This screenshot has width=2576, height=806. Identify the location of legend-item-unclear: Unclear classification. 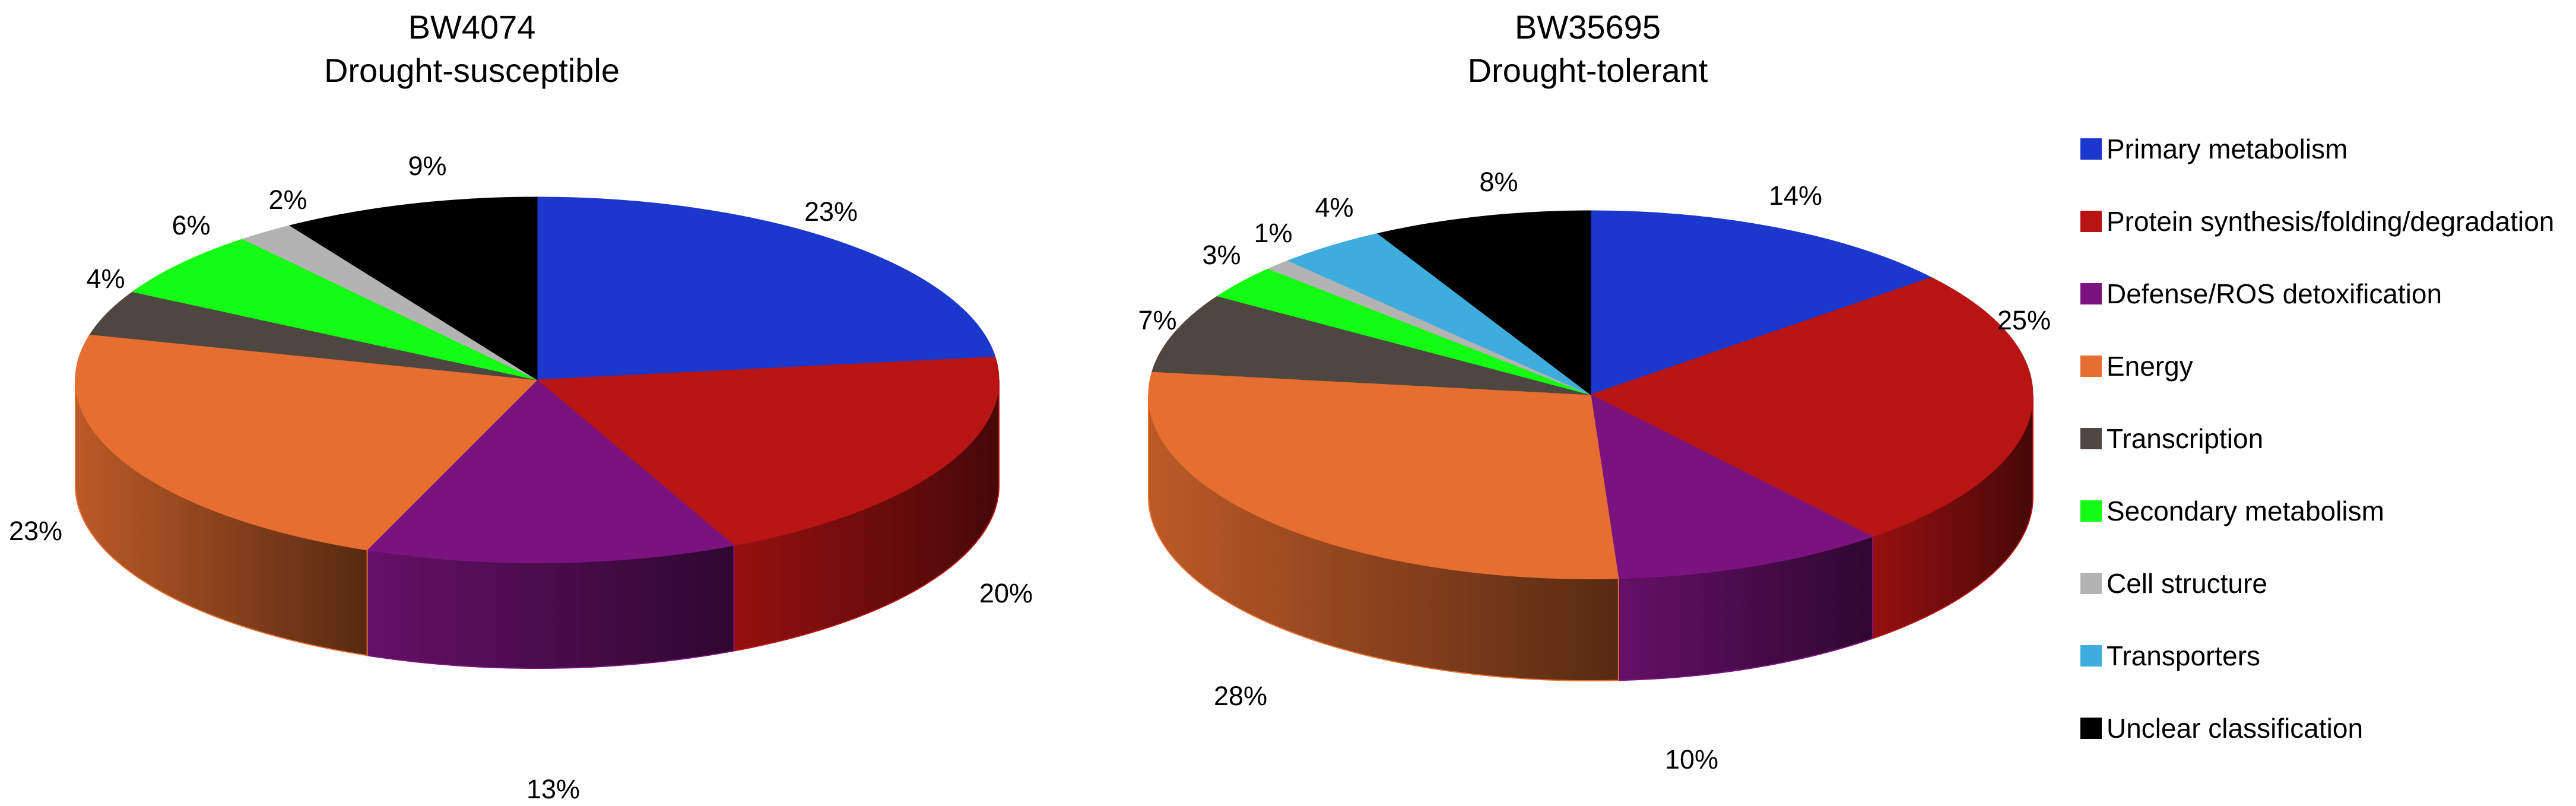
(2326, 728).